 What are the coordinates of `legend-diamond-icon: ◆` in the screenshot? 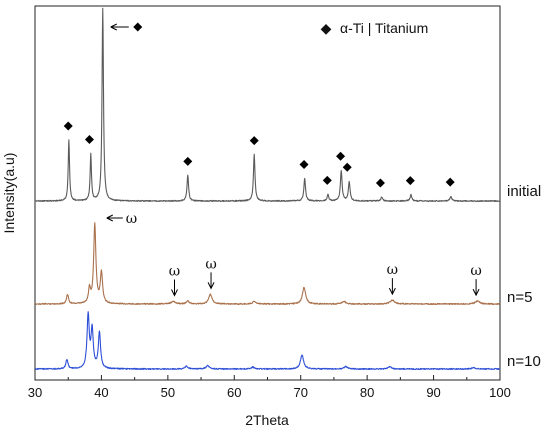 It's located at (326, 28).